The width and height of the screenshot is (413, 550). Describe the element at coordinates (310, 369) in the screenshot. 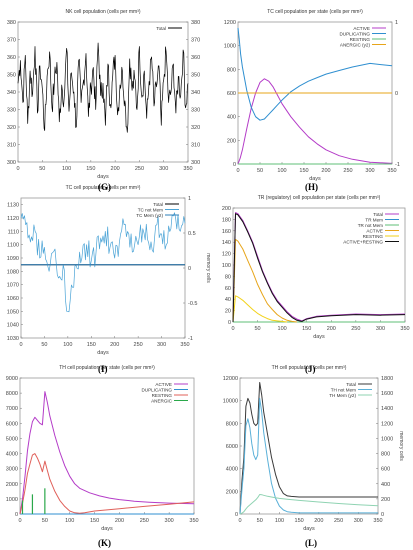

I see `panel-label-j: (J)` at that location.